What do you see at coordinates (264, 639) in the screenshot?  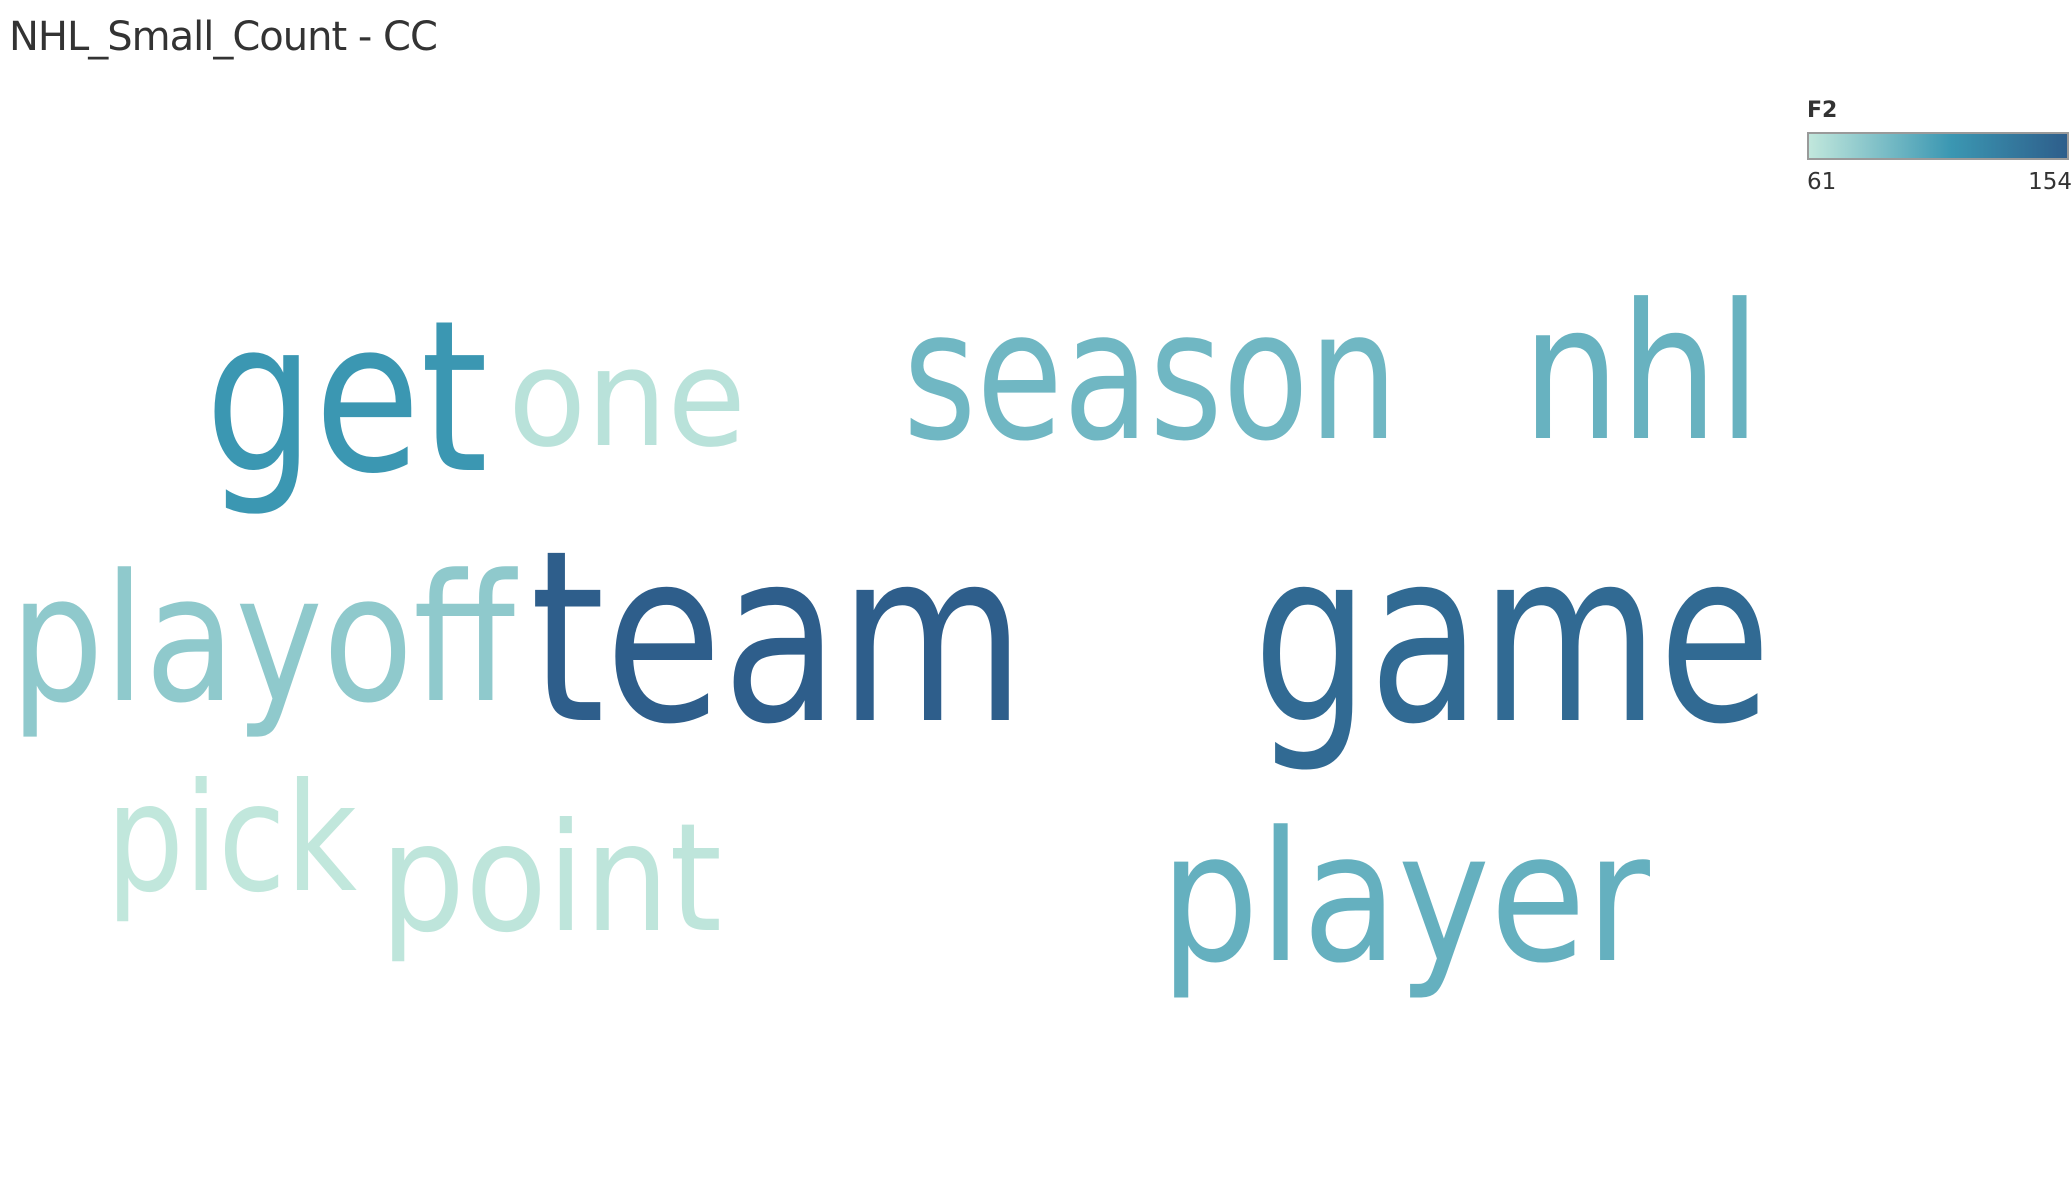 I see `word-playoff: playoff` at bounding box center [264, 639].